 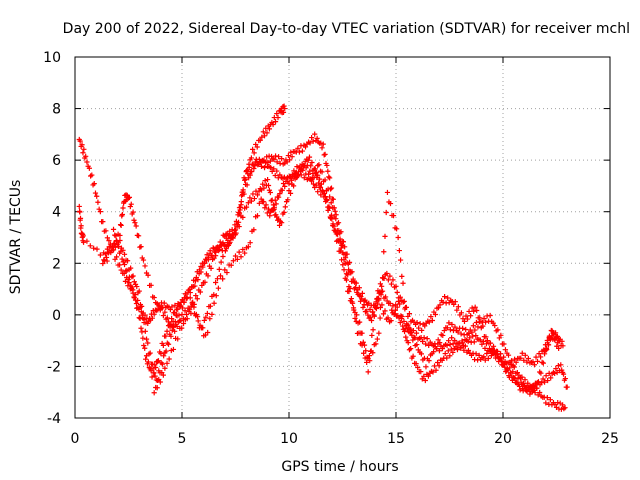 I want to click on x-axis-label: GPS time / hours, so click(x=339, y=467).